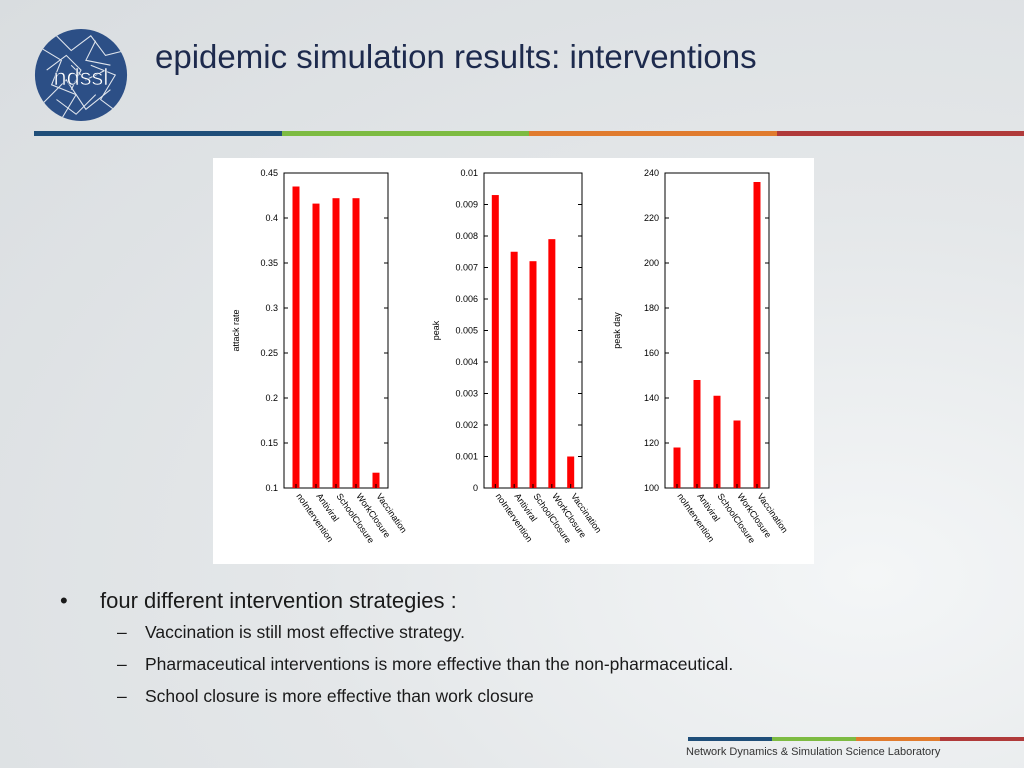  Describe the element at coordinates (617, 330) in the screenshot. I see `y-axis-label: peak day` at that location.